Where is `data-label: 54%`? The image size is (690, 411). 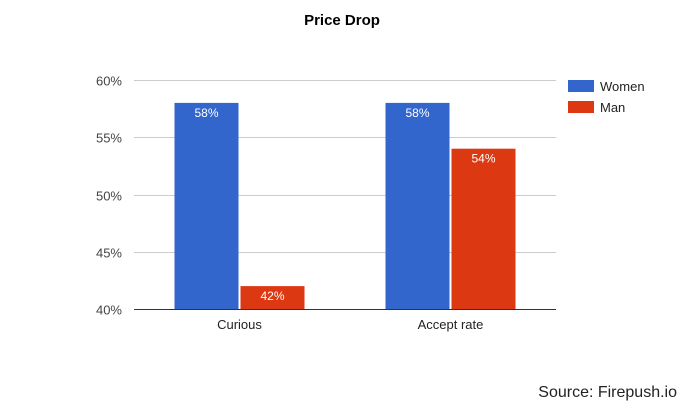 data-label: 54% is located at coordinates (483, 159).